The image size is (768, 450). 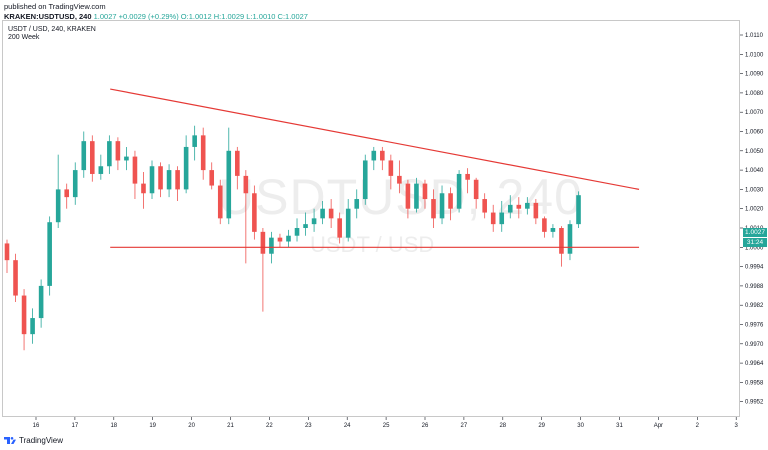 I want to click on y-tick-label: 0.9994, so click(x=754, y=268).